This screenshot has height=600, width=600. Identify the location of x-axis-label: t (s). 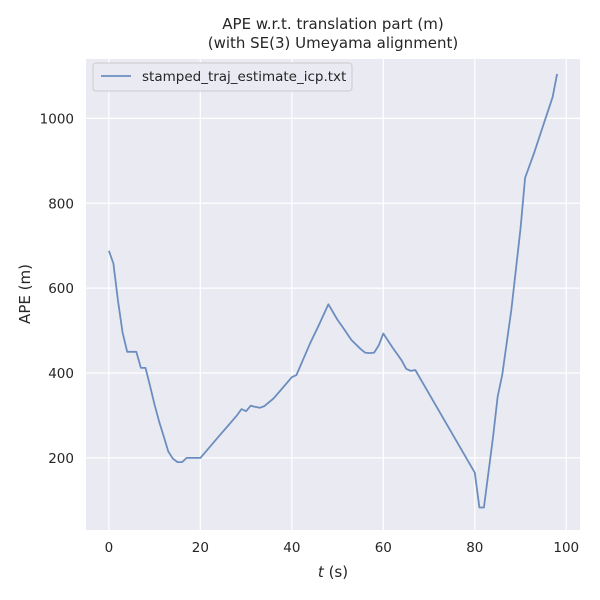
(333, 572).